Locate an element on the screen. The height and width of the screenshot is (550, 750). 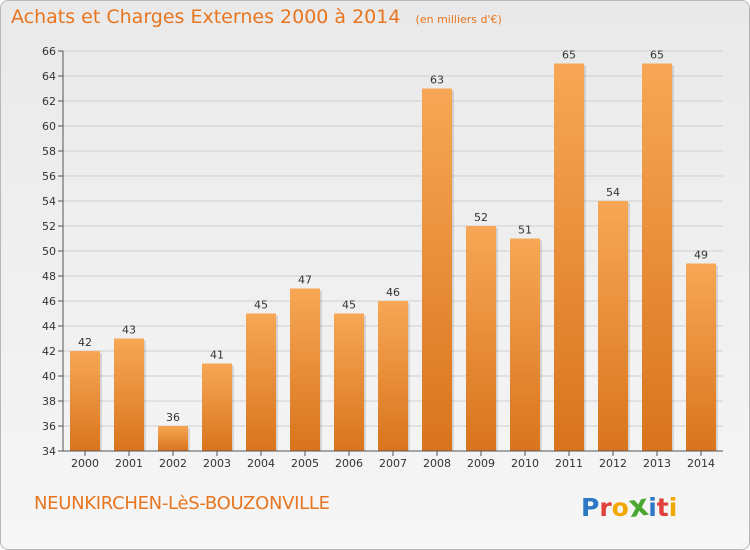
commune-name: NEUNKIRCHEN-LèS-BOUZONVILLE is located at coordinates (182, 503).